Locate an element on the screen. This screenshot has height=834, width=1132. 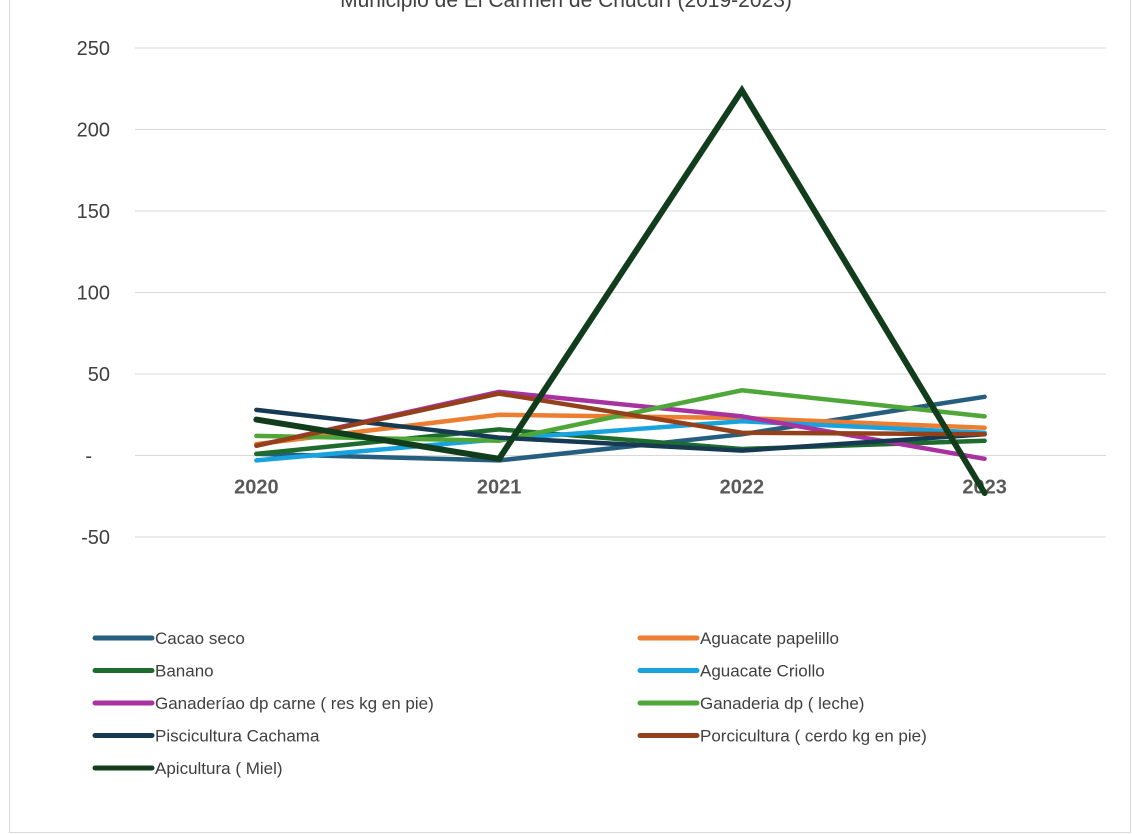
y-tick-label: 200 is located at coordinates (93, 131).